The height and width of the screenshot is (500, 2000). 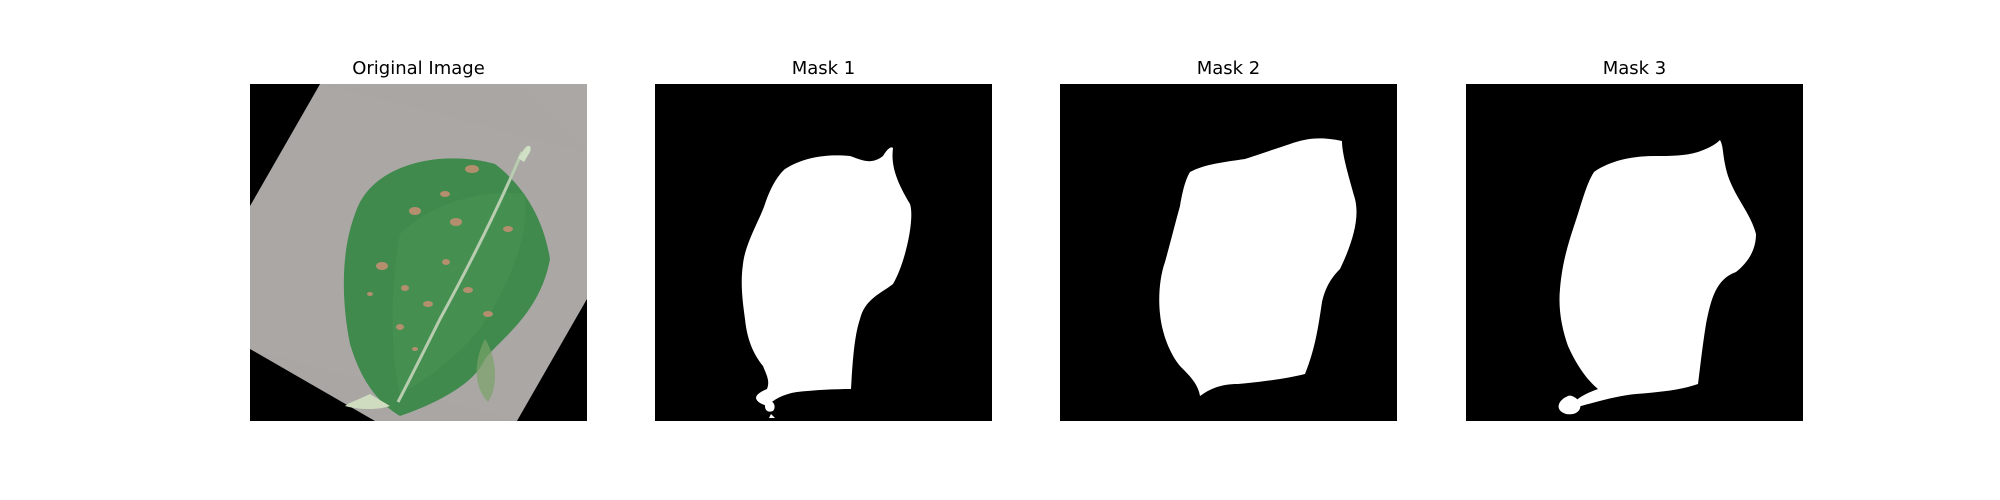 I want to click on mask-1-shape, so click(x=823, y=252).